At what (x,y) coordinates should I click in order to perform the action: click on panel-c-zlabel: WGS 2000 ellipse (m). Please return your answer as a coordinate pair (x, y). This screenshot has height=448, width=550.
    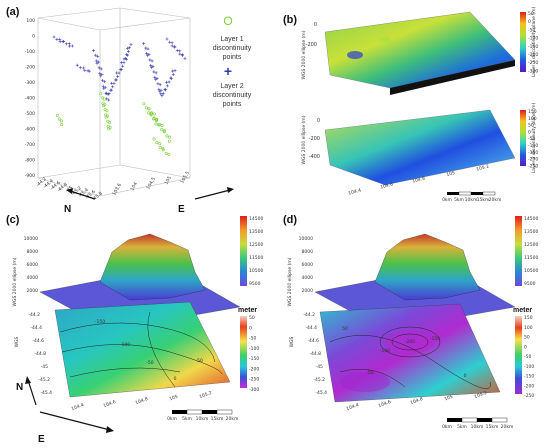
    Looking at the image, I should click on (15, 281).